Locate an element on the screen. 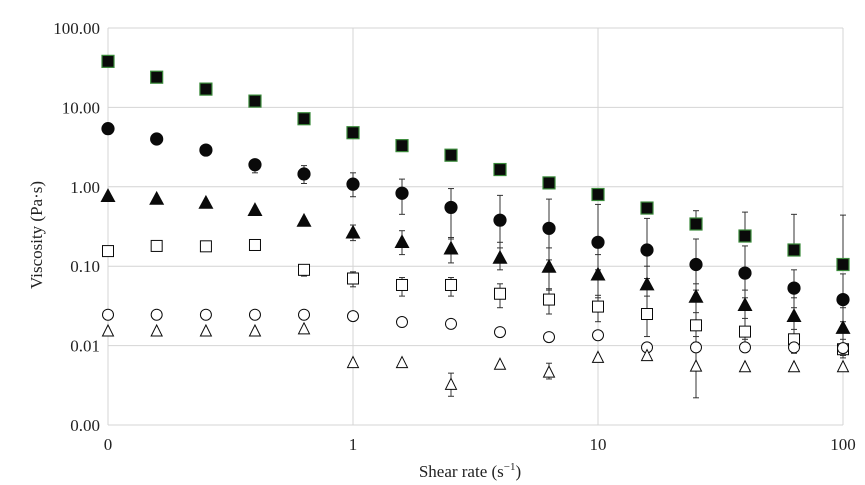  y-tick-label: 100.00 is located at coordinates (76, 28).